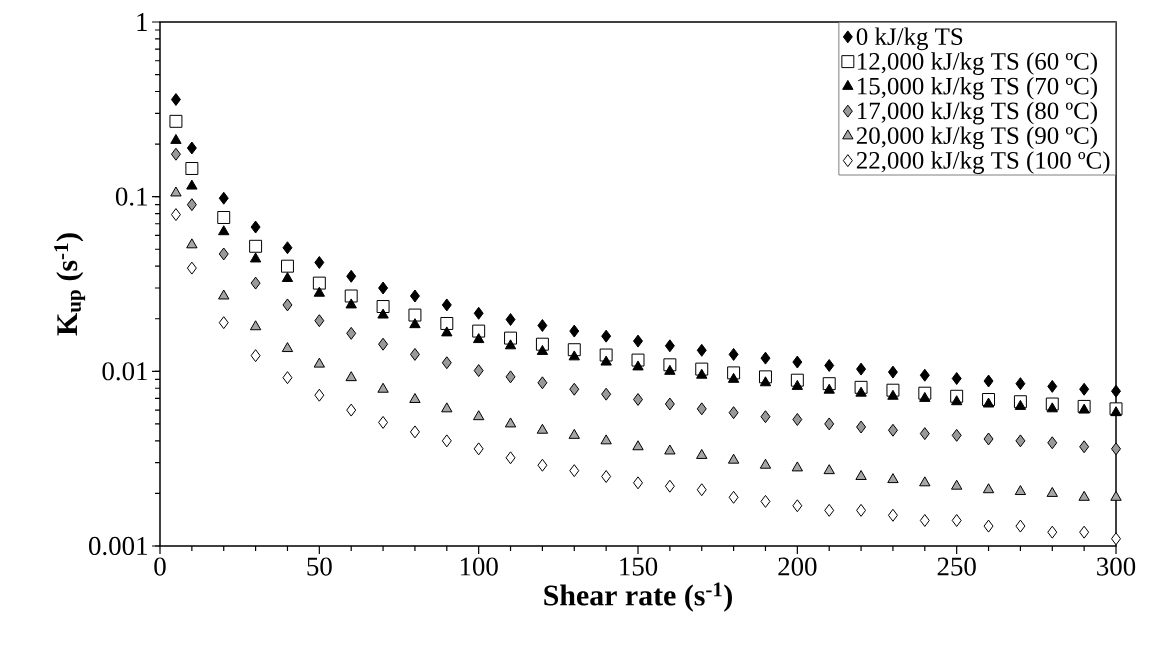 This screenshot has width=1153, height=668. I want to click on x-tick-label: 100, so click(479, 566).